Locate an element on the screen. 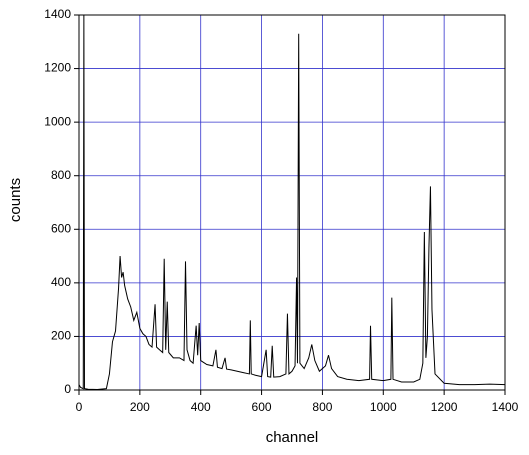 Image resolution: width=529 pixels, height=455 pixels. y-tick-label: 400 is located at coordinates (61, 282).